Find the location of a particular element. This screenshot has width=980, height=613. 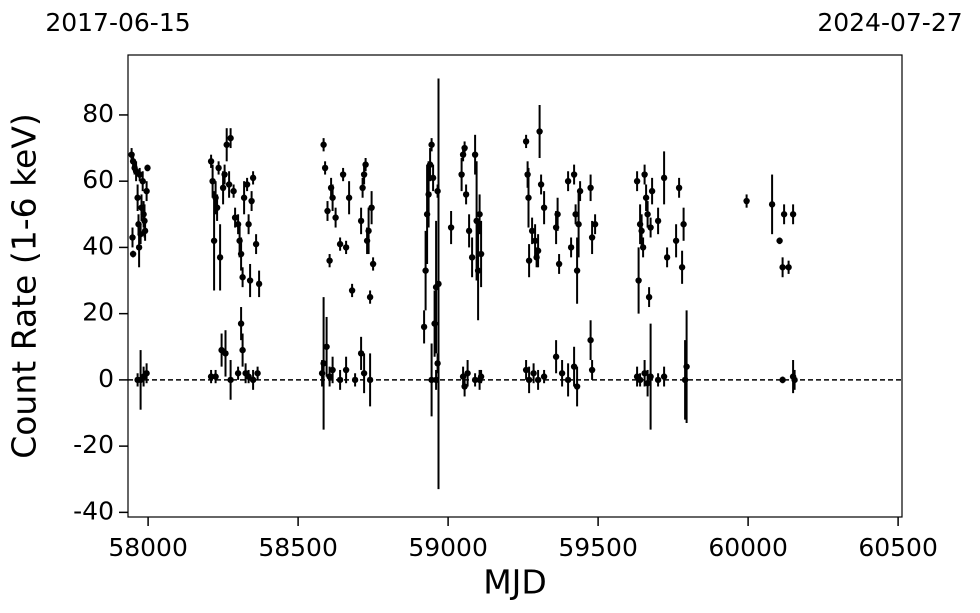

y-tick-label: -20 is located at coordinates (93, 444).